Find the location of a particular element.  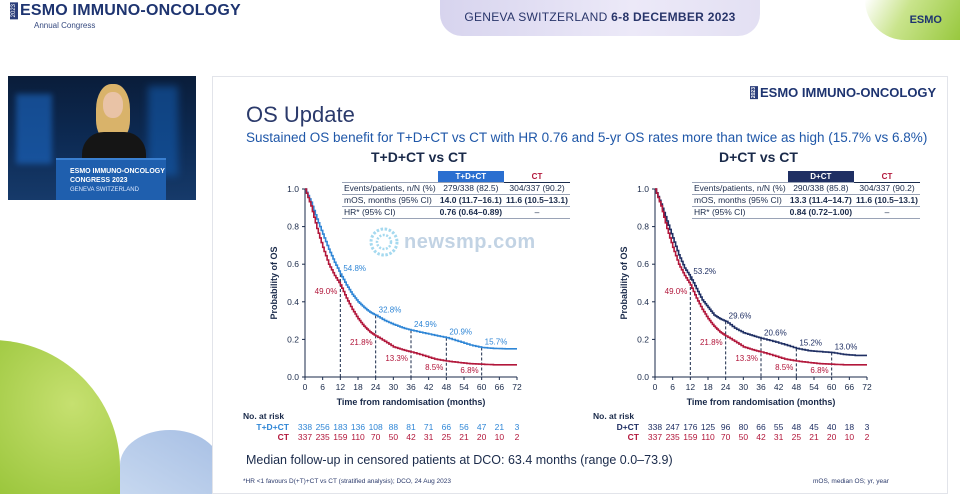

at-risk-count: 70 is located at coordinates (375, 437).